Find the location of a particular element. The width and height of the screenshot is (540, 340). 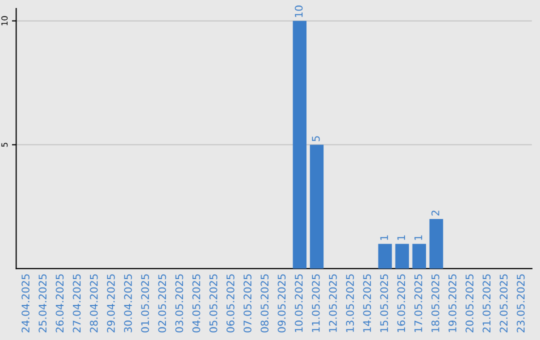

x-tick-label: 12.05.2025 is located at coordinates (332, 303).